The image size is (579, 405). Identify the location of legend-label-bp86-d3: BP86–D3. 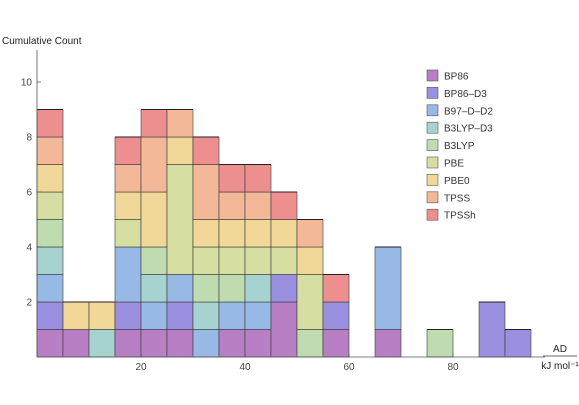
(465, 94).